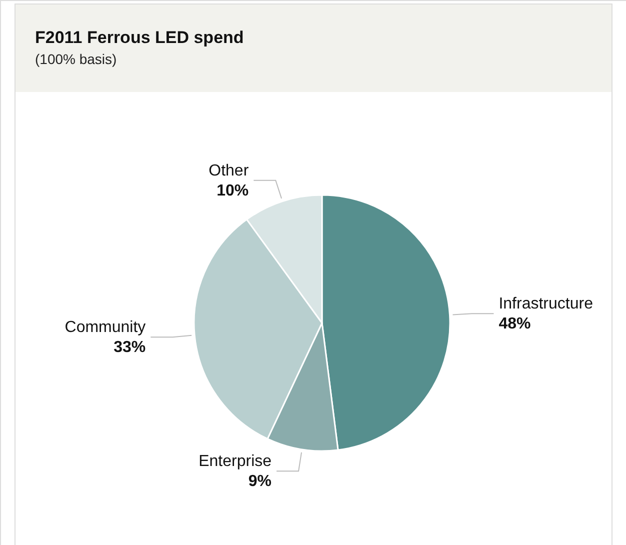  What do you see at coordinates (260, 481) in the screenshot?
I see `data-label: 9%` at bounding box center [260, 481].